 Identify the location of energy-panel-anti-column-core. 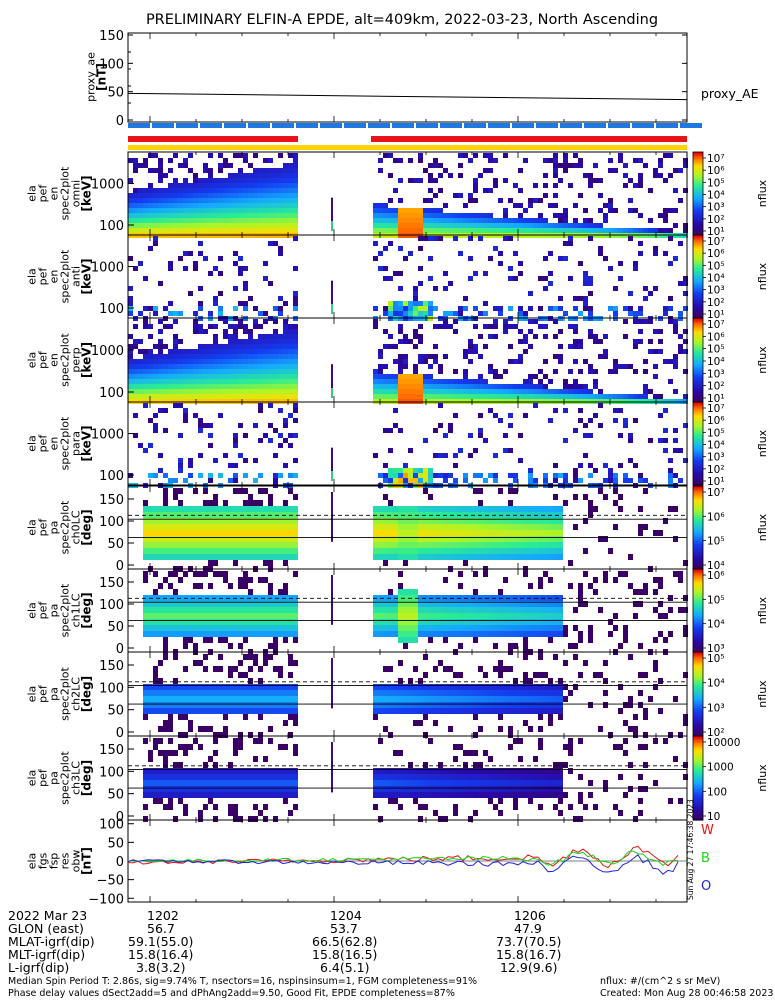
(332, 309).